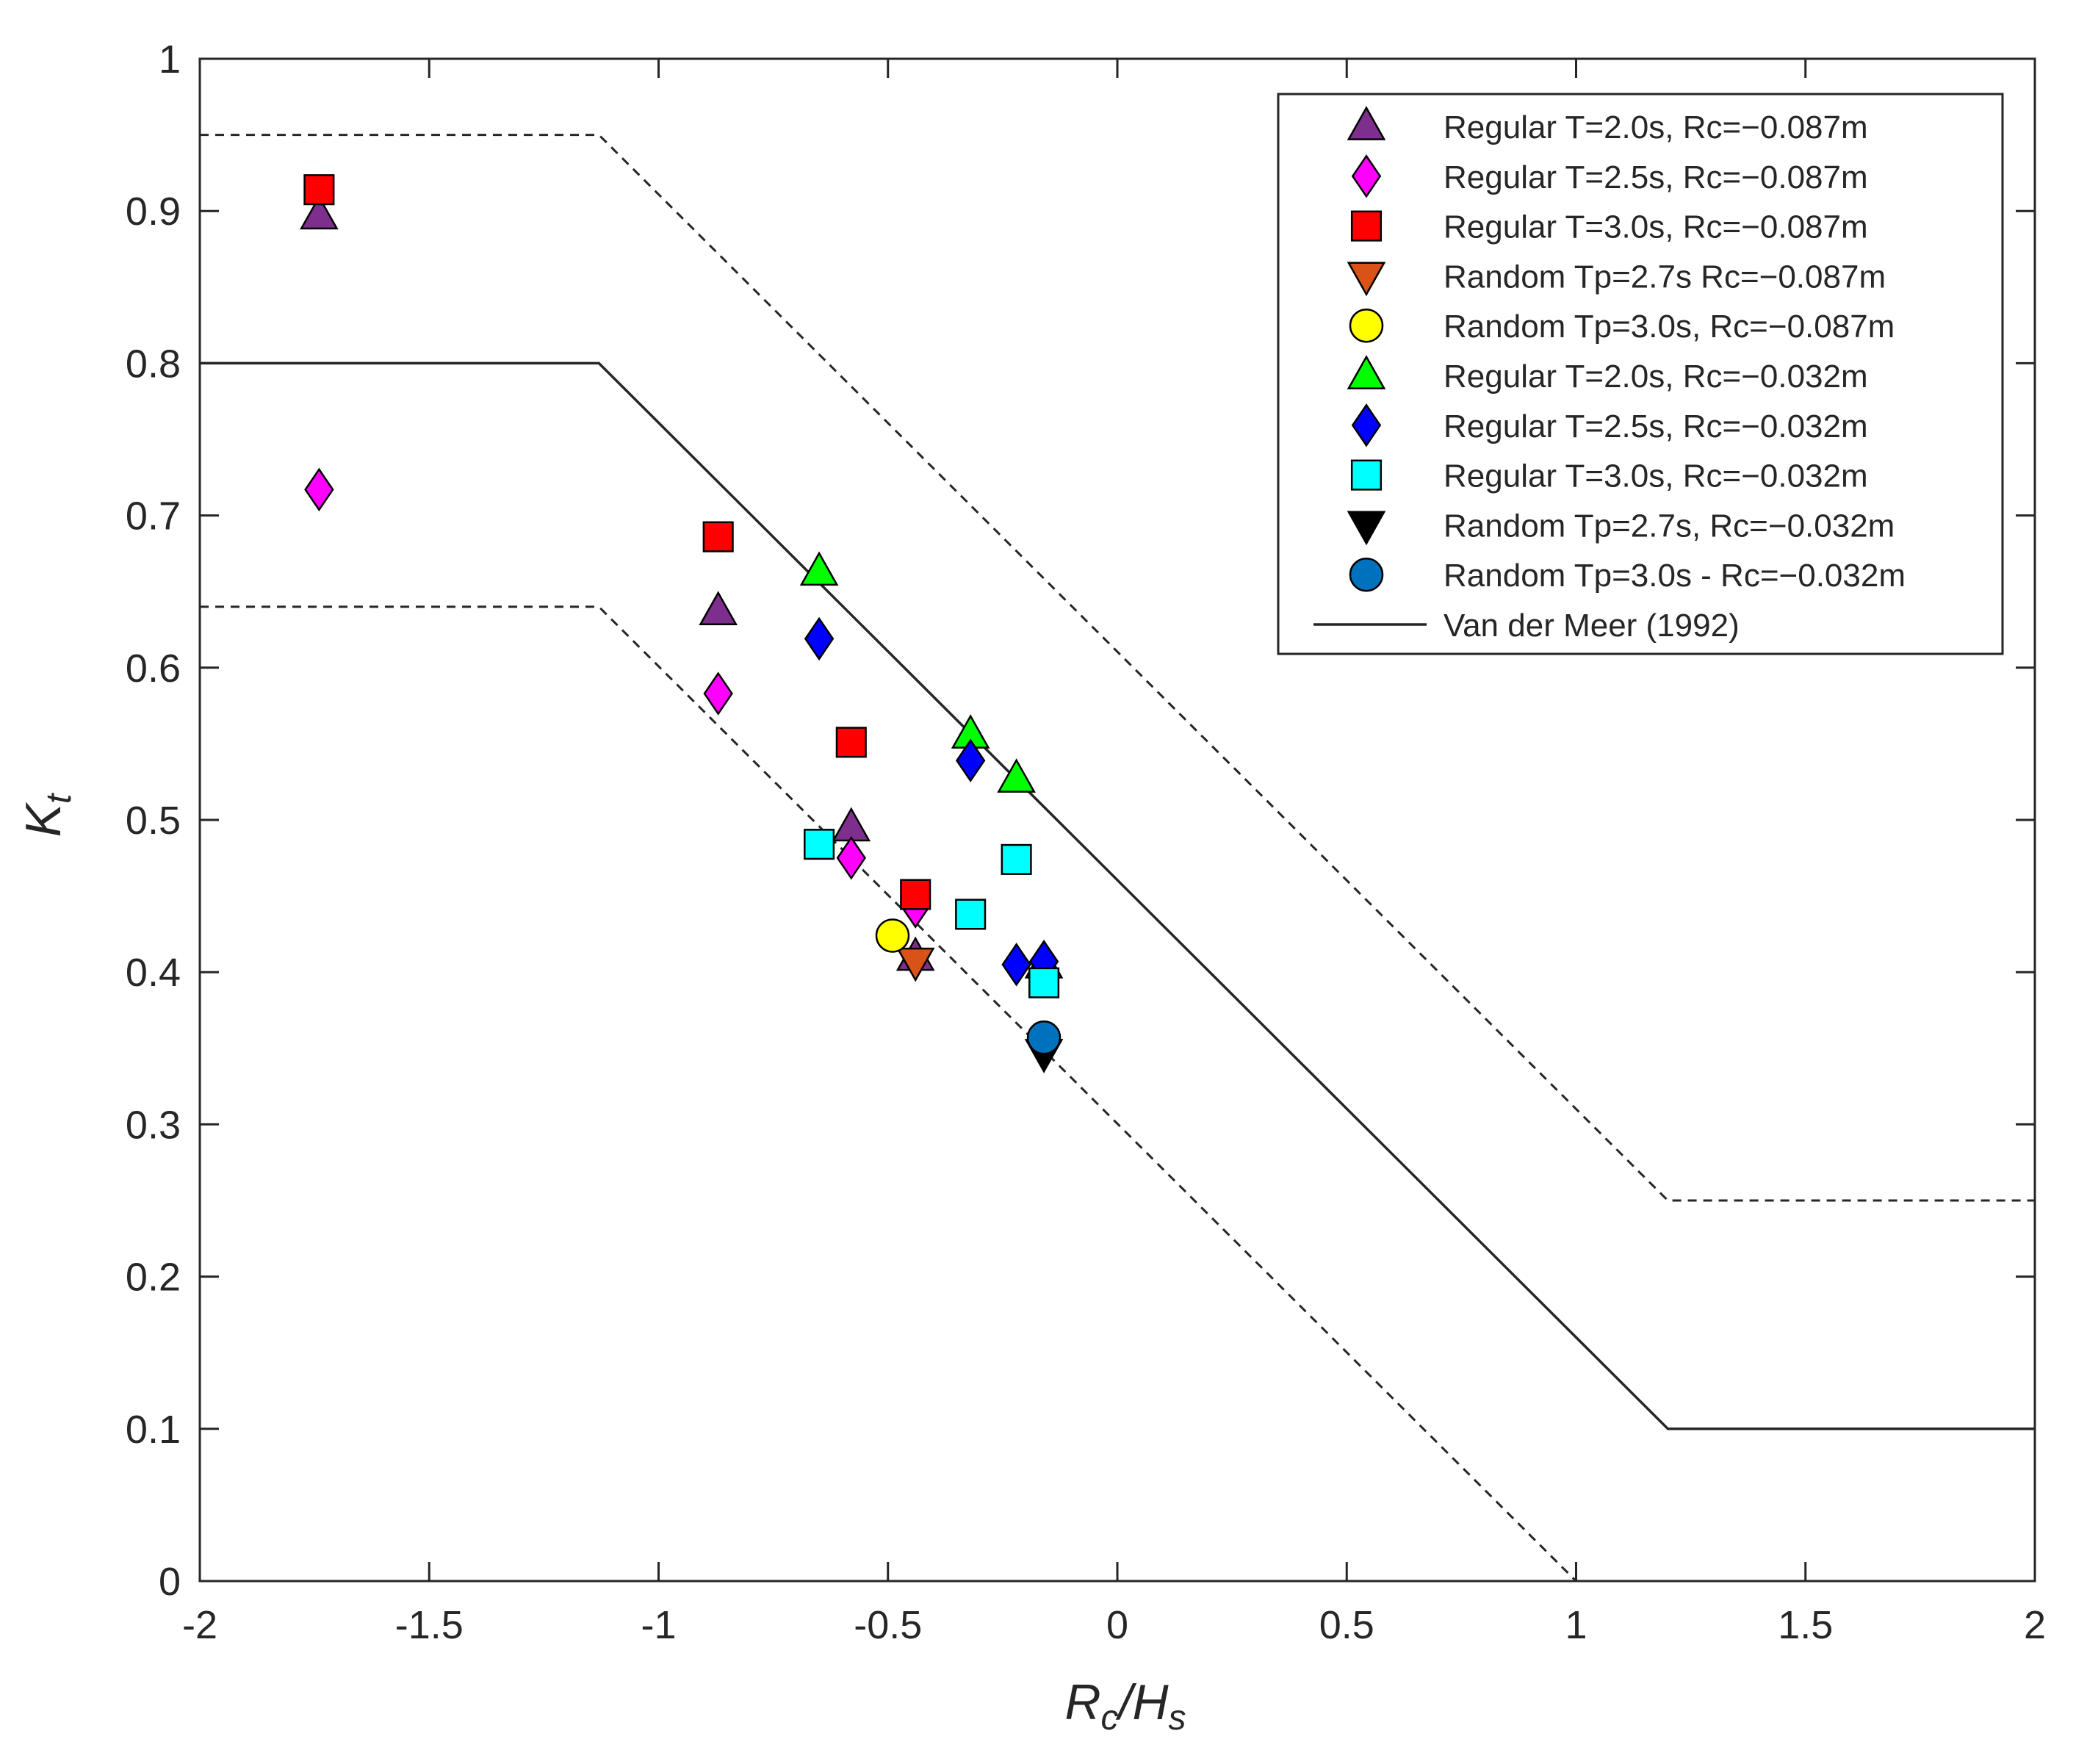 The height and width of the screenshot is (1764, 2076). Describe the element at coordinates (153, 1430) in the screenshot. I see `y-tick-label: 0.1` at that location.